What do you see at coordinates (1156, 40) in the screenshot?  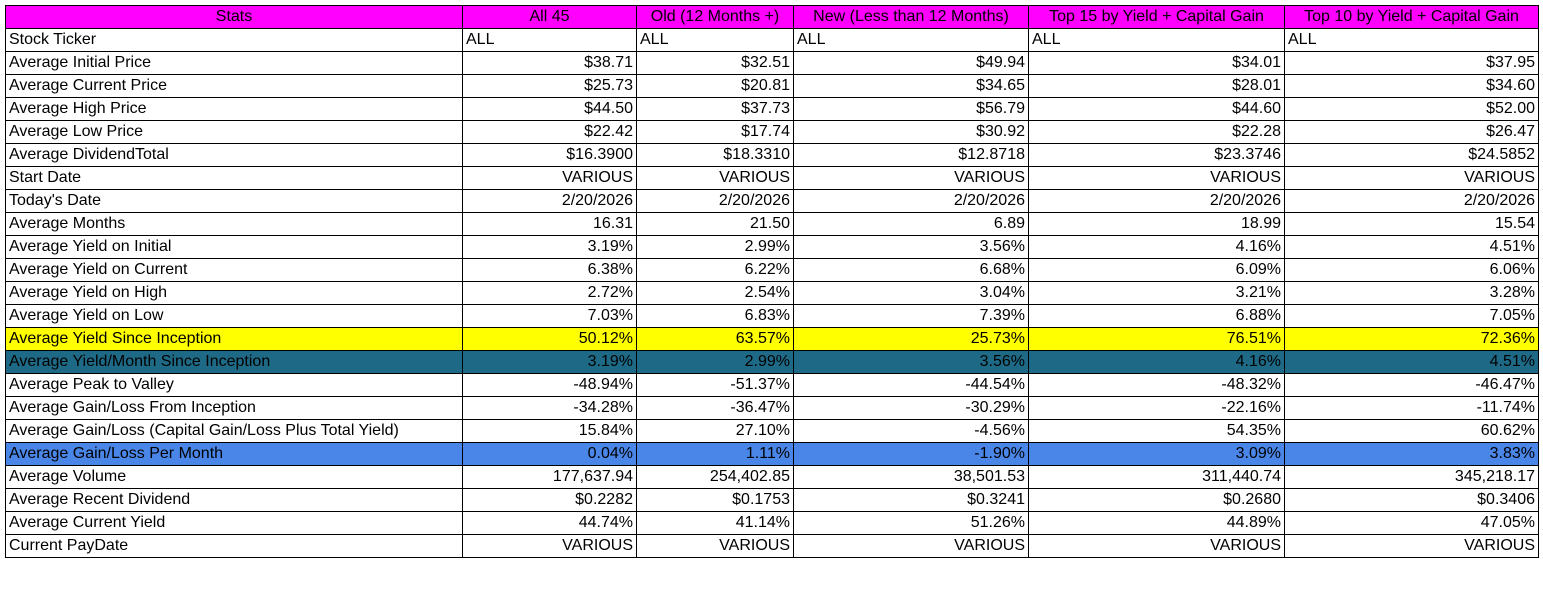 I see `value-cell-top-15: ALL` at bounding box center [1156, 40].